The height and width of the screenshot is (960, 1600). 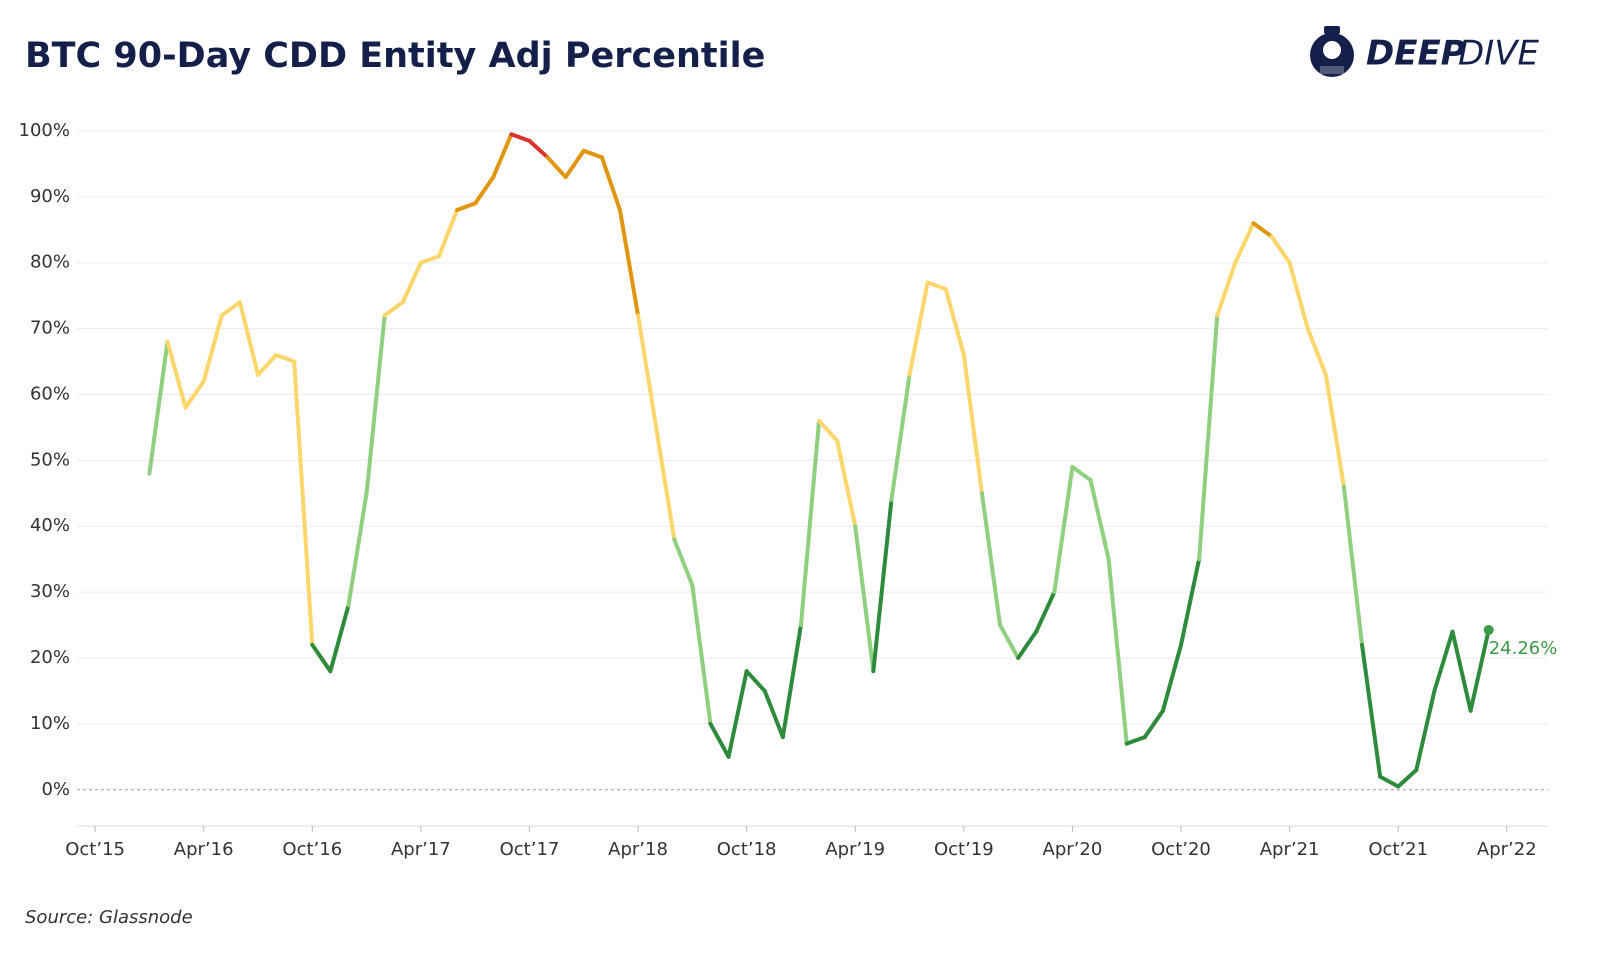 What do you see at coordinates (1498, 54) in the screenshot?
I see `brand-dive: DIVE` at bounding box center [1498, 54].